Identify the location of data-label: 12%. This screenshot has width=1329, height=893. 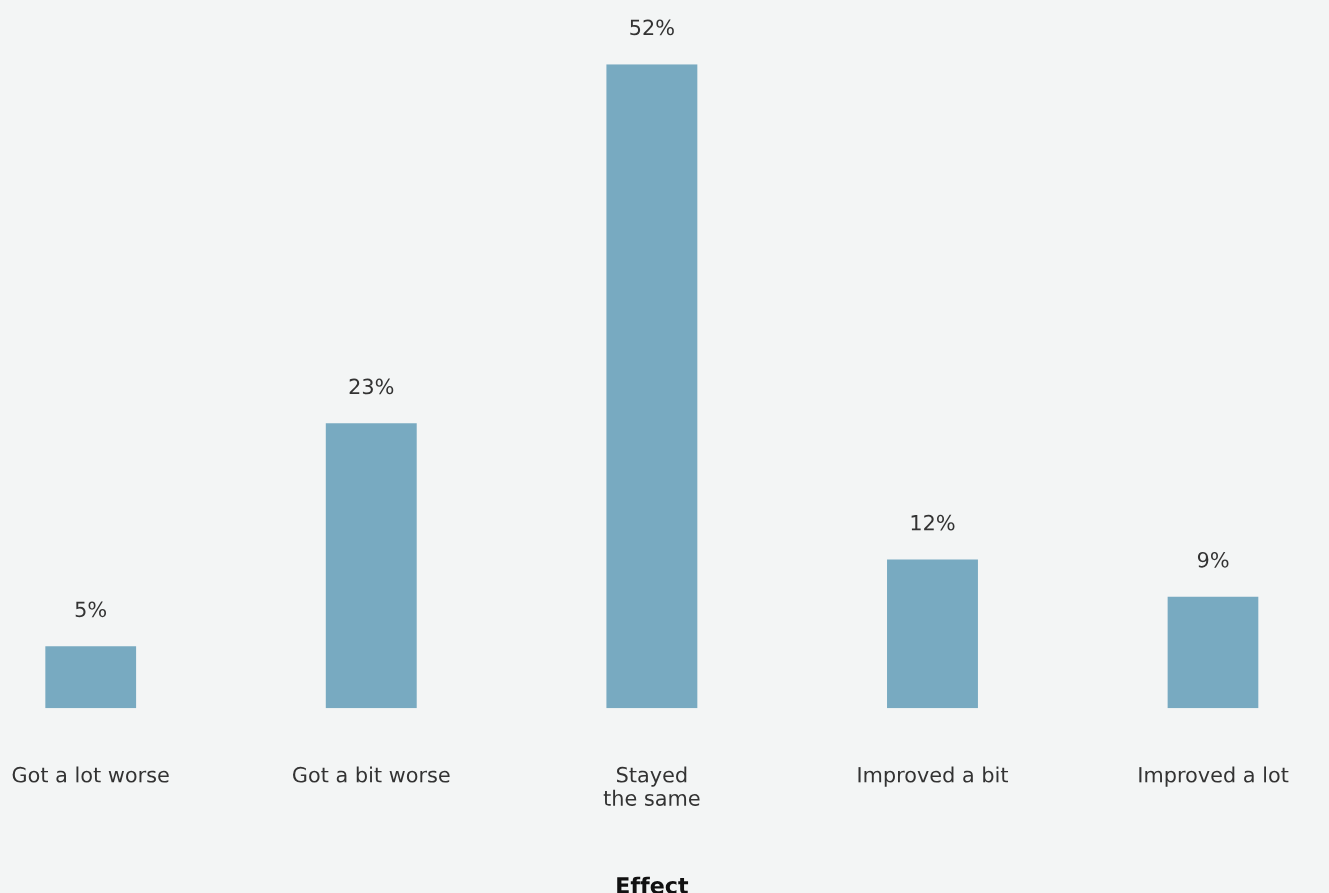
(933, 522).